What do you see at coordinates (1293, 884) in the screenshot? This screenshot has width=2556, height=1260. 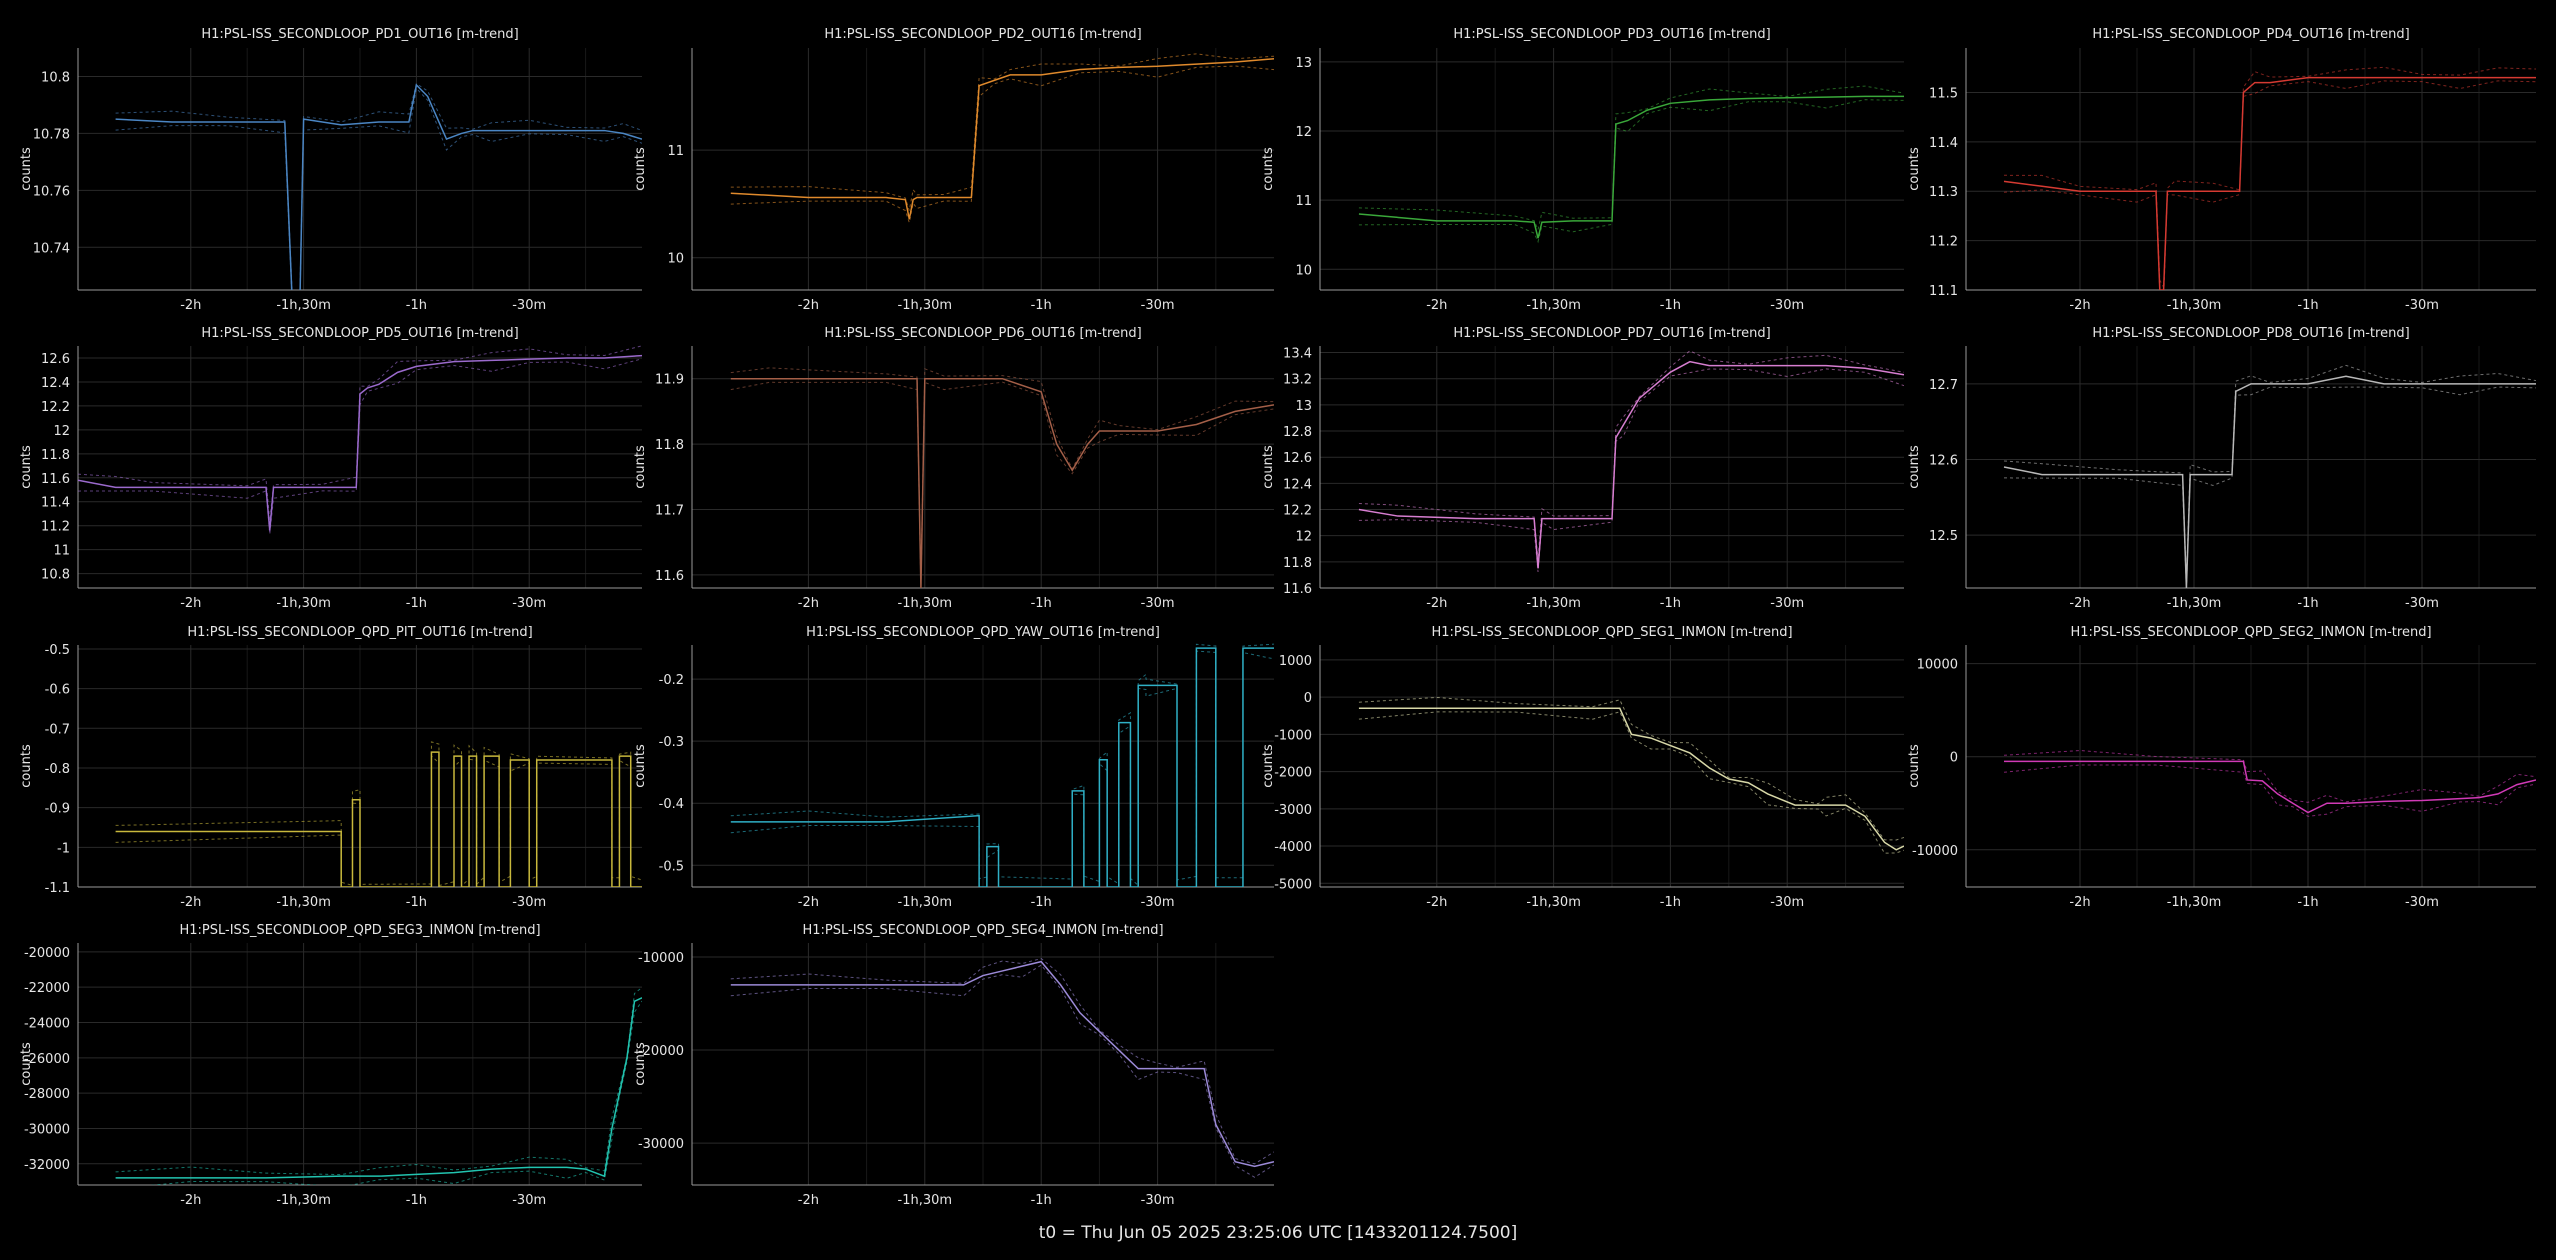 I see `y-tick-label: -5000` at bounding box center [1293, 884].